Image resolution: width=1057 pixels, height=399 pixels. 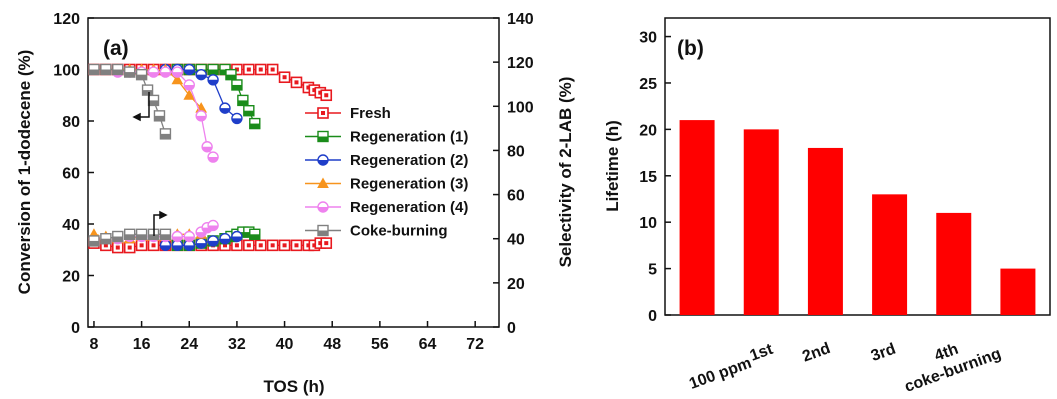 What do you see at coordinates (516, 284) in the screenshot?
I see `y2-tick-label-a: 20` at bounding box center [516, 284].